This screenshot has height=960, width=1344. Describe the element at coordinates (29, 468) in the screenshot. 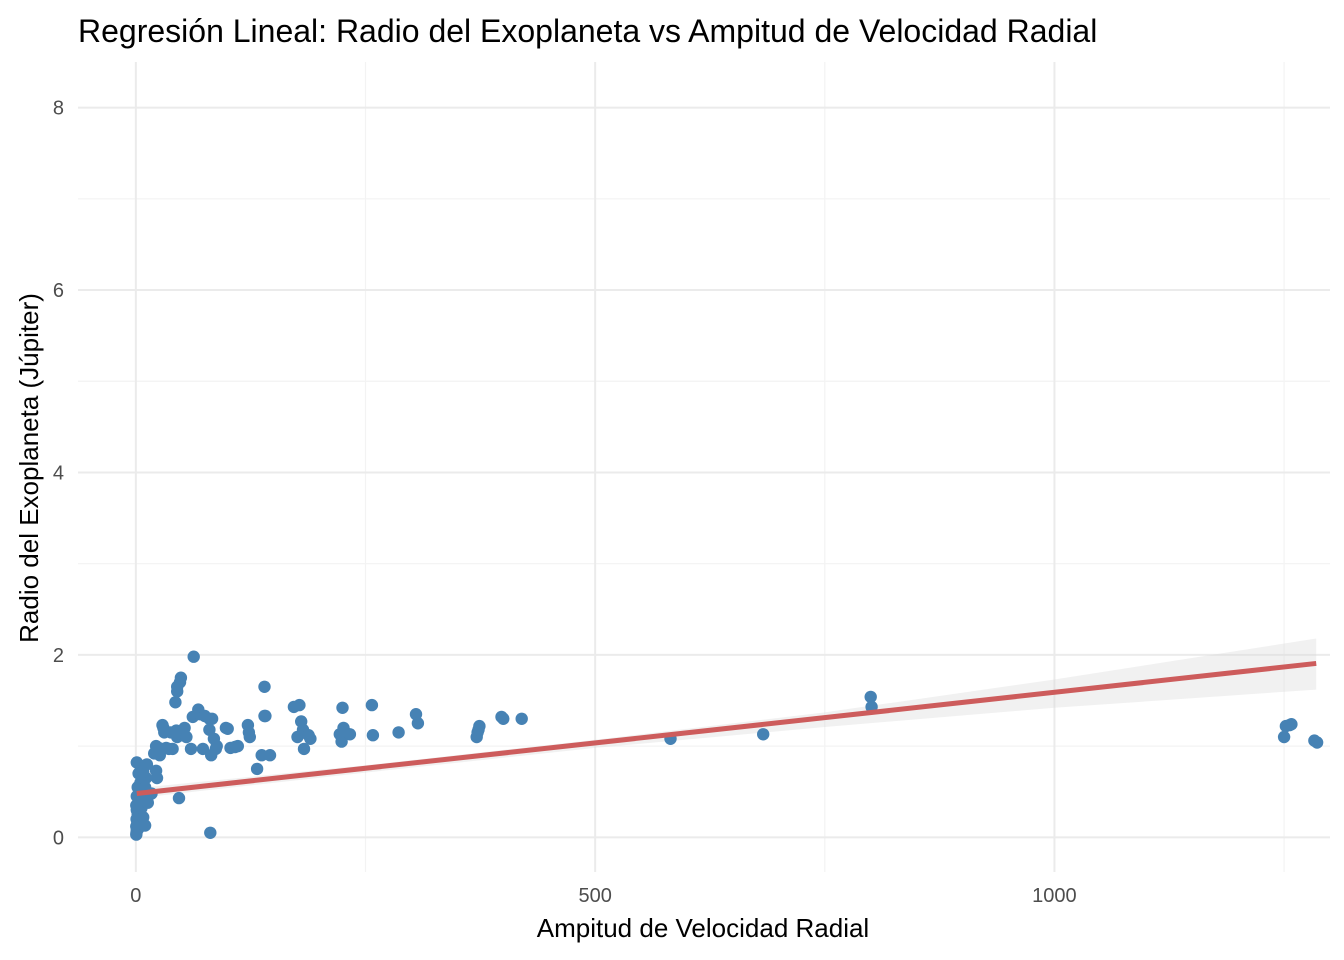

I see `y-axis-title: Radio del Exoplaneta (Júpiter)` at that location.